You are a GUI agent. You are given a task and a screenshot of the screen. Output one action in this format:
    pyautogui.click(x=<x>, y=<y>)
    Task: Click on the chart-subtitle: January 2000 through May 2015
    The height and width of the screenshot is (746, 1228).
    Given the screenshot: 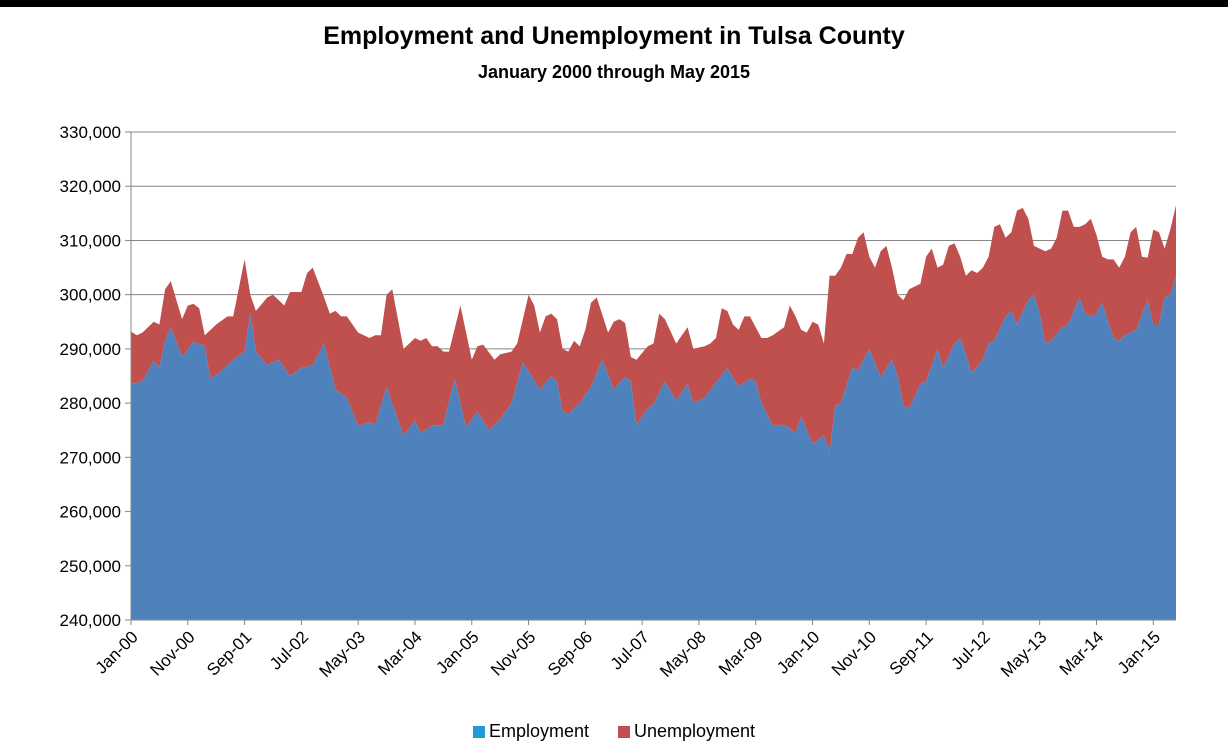 What is the action you would take?
    pyautogui.click(x=614, y=72)
    